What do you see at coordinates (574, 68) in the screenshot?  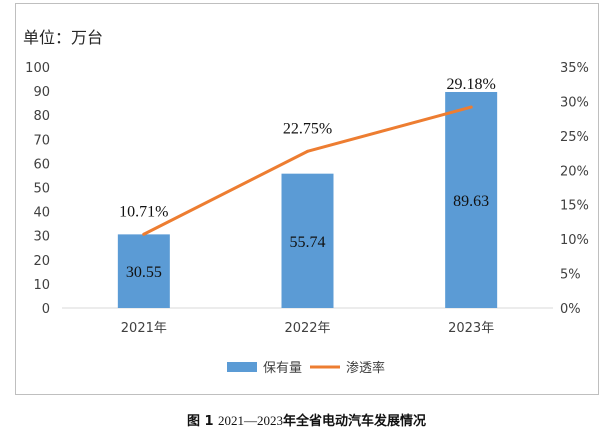 I see `y-right-tick-label: 35%` at bounding box center [574, 68].